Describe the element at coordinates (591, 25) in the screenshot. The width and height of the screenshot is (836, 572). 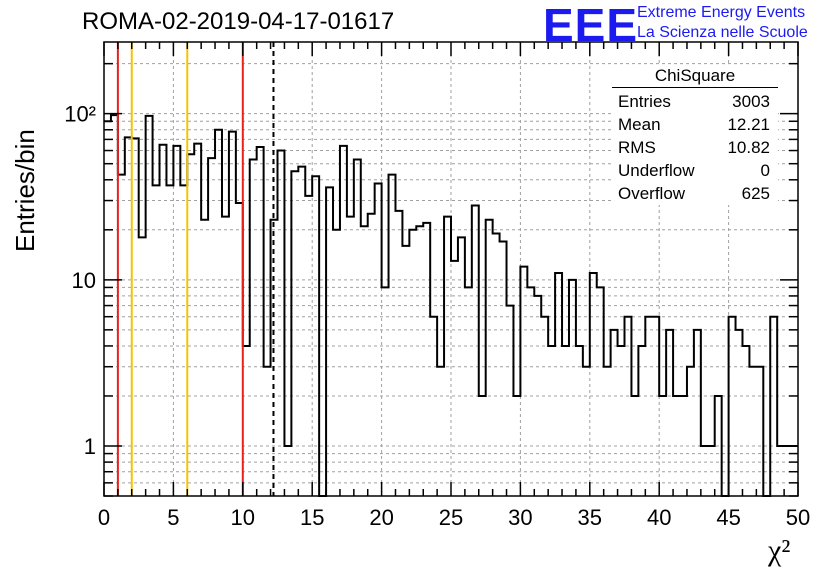
I see `eee-logo: EEE` at that location.